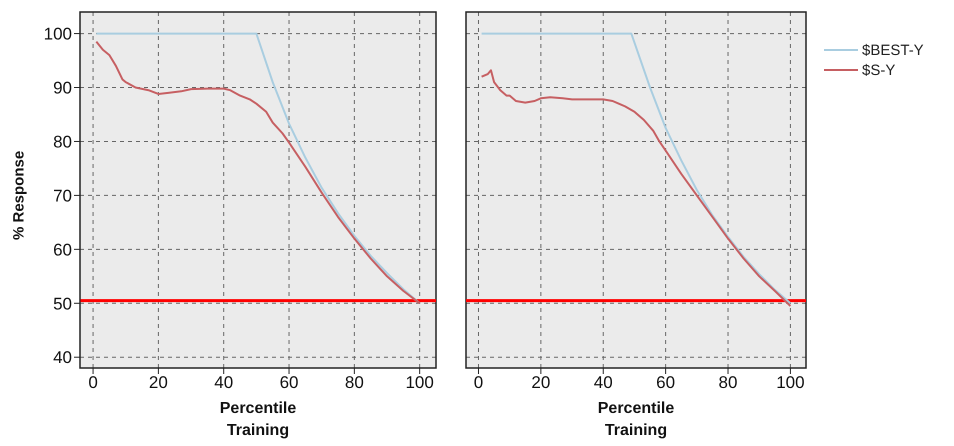 Image resolution: width=954 pixels, height=446 pixels. I want to click on y-axis-title: % Response, so click(19, 195).